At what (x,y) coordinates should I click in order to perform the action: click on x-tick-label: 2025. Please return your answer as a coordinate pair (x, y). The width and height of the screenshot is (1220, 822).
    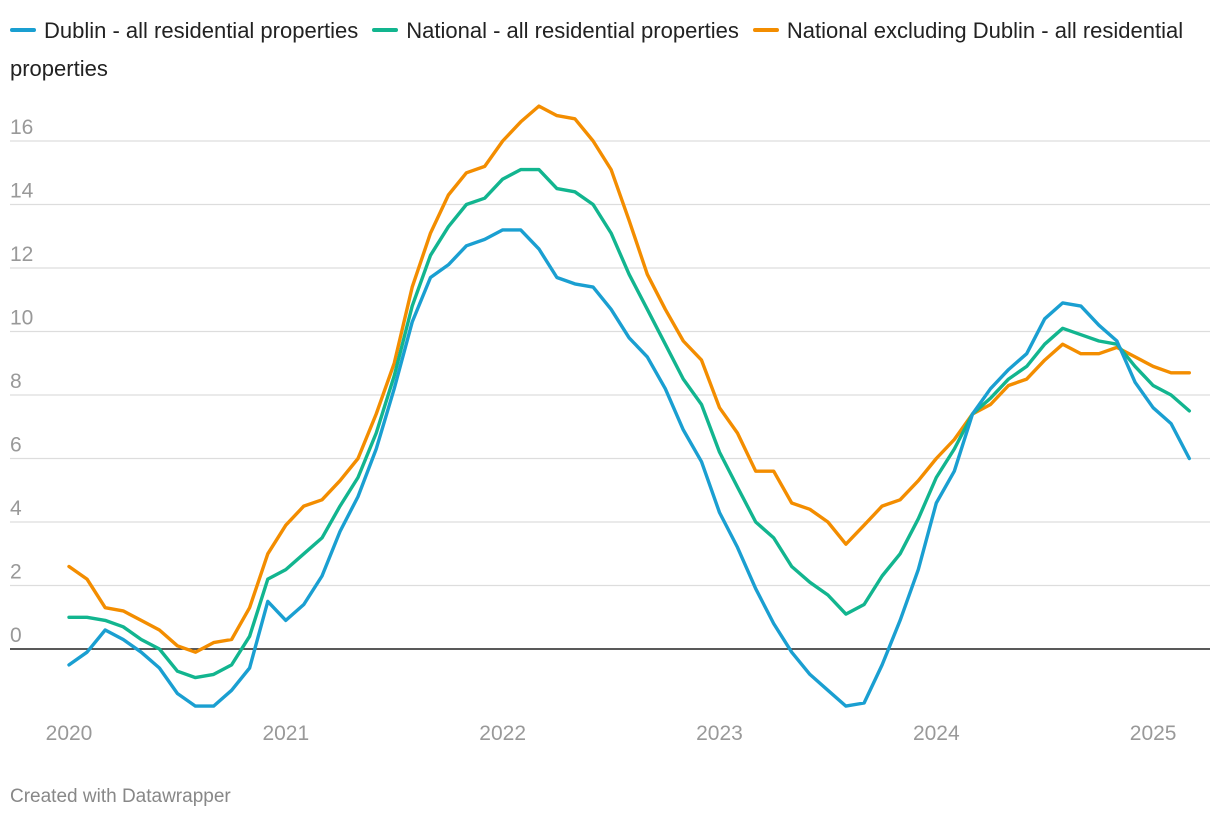
    Looking at the image, I should click on (1153, 733).